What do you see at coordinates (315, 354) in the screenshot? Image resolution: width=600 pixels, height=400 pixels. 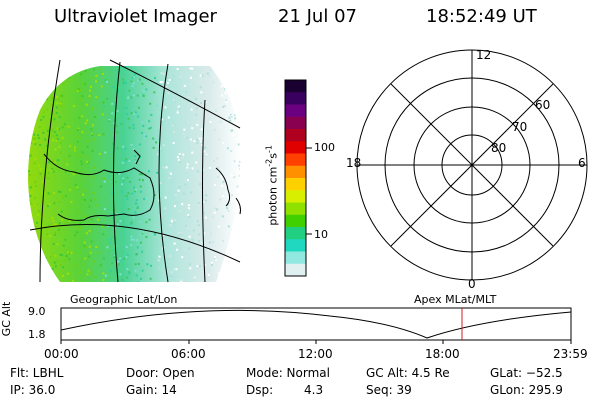 I see `time-tick-1200: 12:00` at bounding box center [315, 354].